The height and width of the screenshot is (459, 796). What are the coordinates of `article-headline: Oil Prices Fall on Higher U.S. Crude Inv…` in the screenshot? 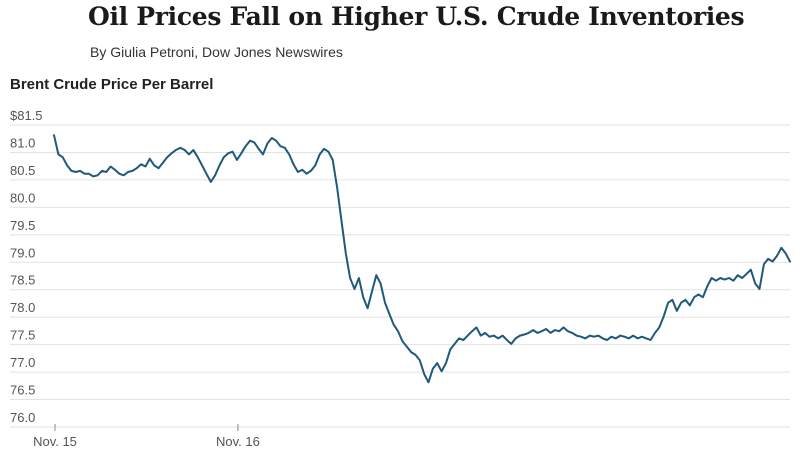 It's located at (416, 16).